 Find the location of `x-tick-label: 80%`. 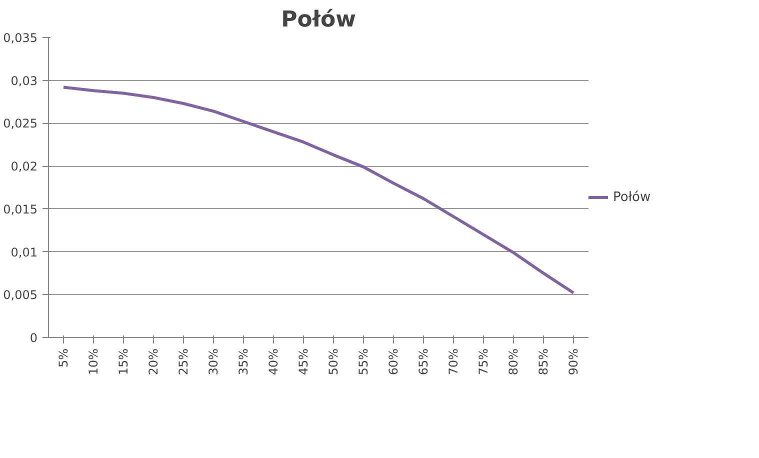

x-tick-label: 80% is located at coordinates (513, 362).